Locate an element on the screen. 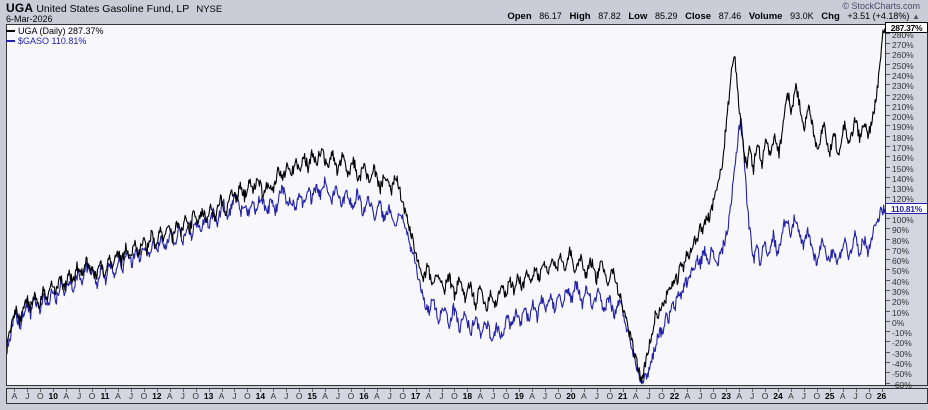 The height and width of the screenshot is (410, 928). x-axis-tick-label: 19 is located at coordinates (519, 396).